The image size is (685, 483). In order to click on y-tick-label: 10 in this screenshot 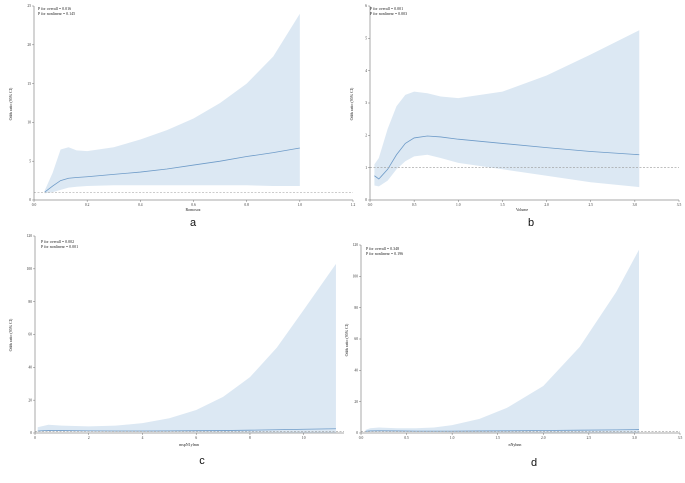, I will do `click(29, 123)`.